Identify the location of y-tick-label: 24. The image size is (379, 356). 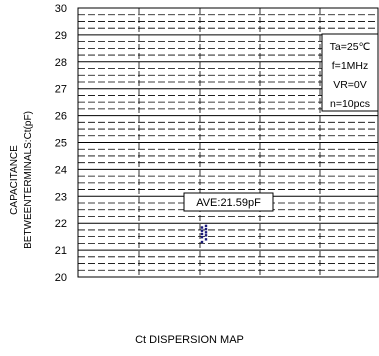
(61, 170).